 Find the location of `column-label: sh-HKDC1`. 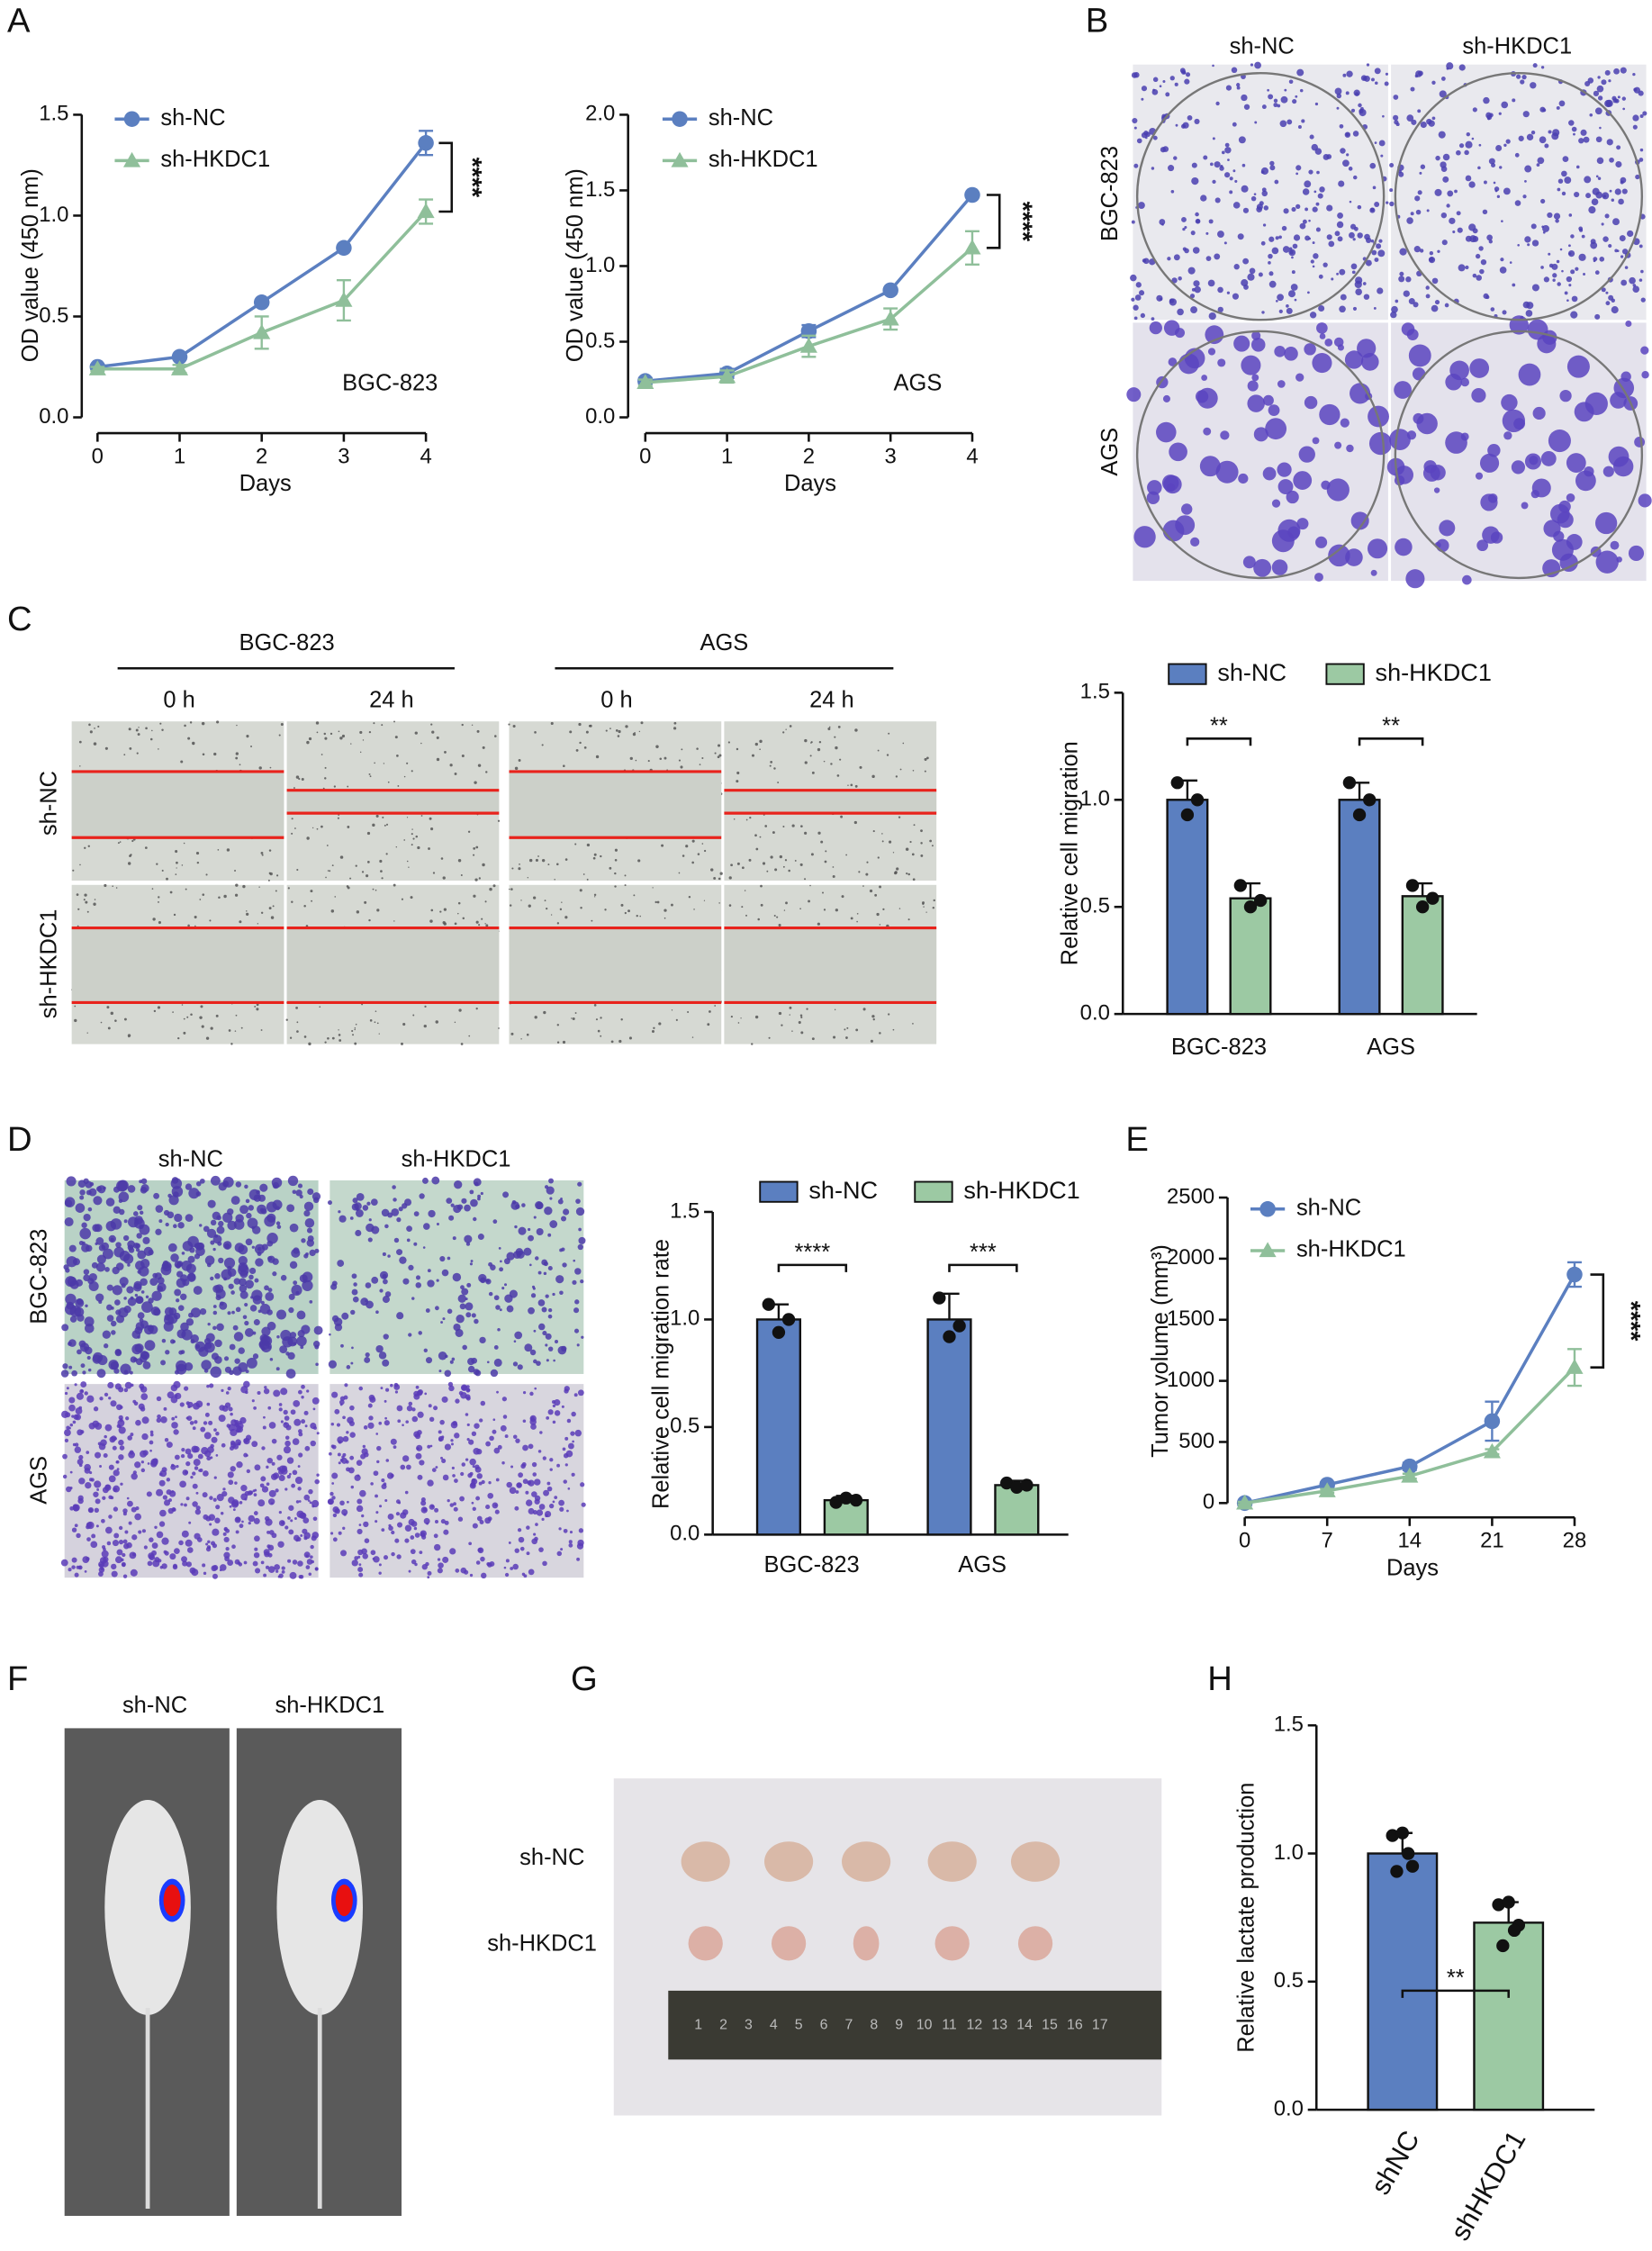

column-label: sh-HKDC1 is located at coordinates (456, 1158).